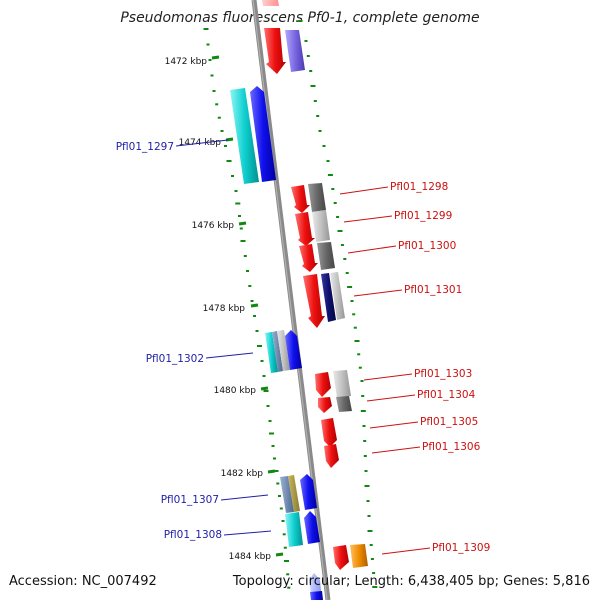 The width and height of the screenshot is (600, 600). I want to click on gene-label-1298: Pfl01_1298, so click(393, 188).